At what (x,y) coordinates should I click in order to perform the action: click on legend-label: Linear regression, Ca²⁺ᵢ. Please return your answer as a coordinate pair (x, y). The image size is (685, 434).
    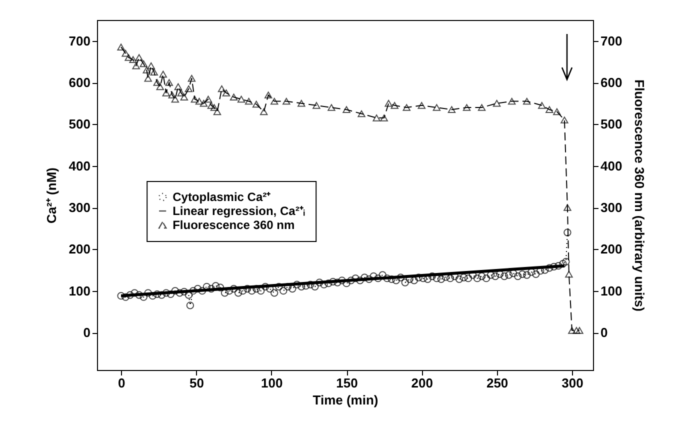
    Looking at the image, I should click on (239, 211).